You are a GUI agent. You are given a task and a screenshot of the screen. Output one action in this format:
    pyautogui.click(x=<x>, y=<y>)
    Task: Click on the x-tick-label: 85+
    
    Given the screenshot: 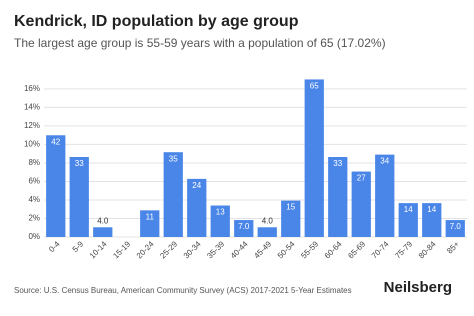 What is the action you would take?
    pyautogui.click(x=453, y=247)
    